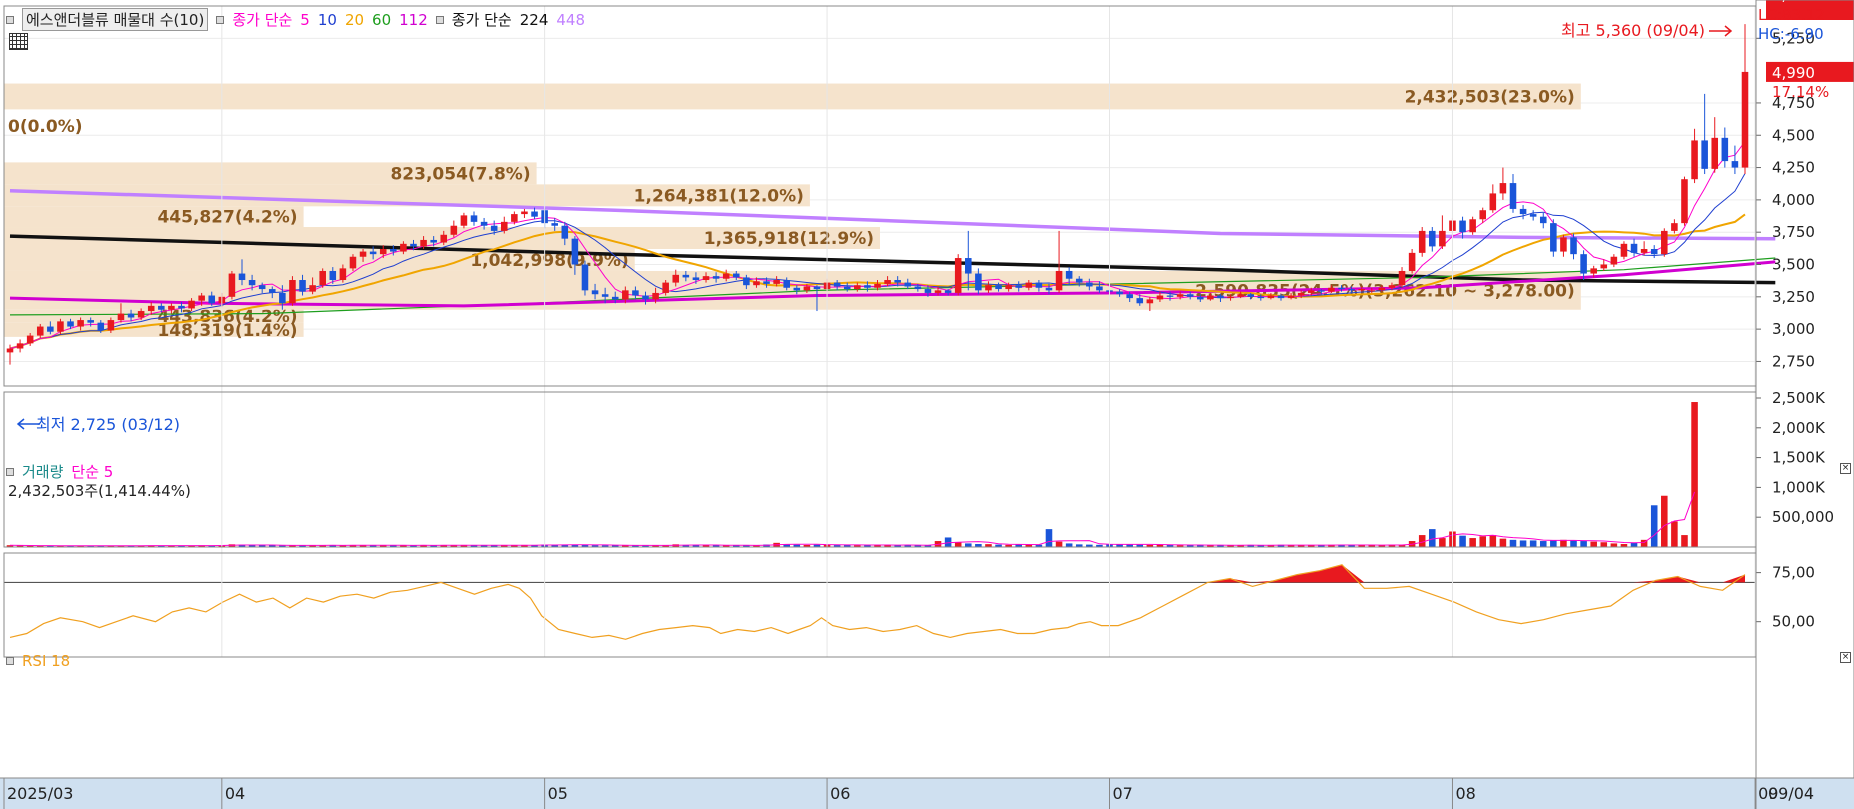 This screenshot has width=1854, height=809. What do you see at coordinates (549, 261) in the screenshot?
I see `volume-profile-label: 1,042,998(9.9%)` at bounding box center [549, 261].